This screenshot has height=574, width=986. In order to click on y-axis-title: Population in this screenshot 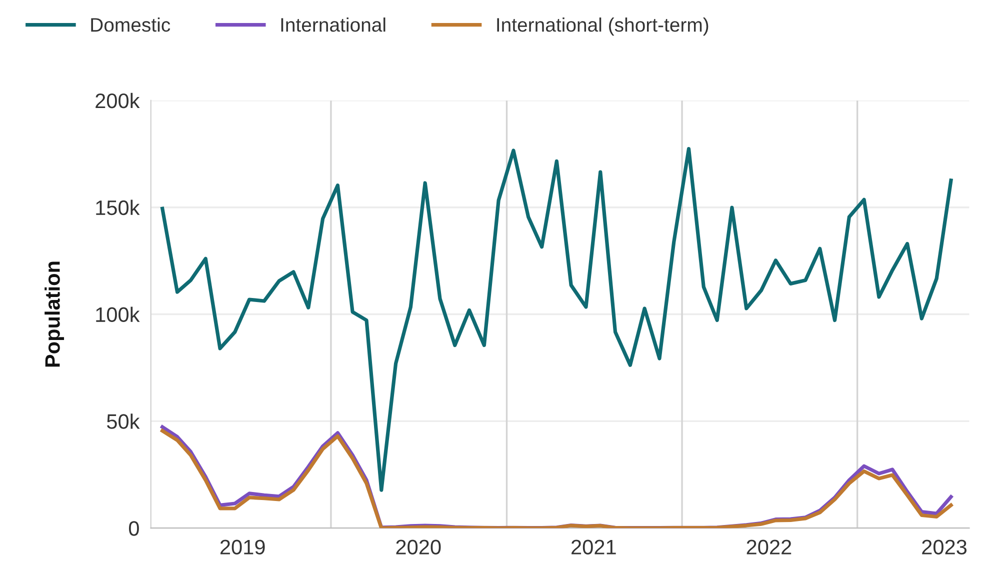, I will do `click(54, 314)`.